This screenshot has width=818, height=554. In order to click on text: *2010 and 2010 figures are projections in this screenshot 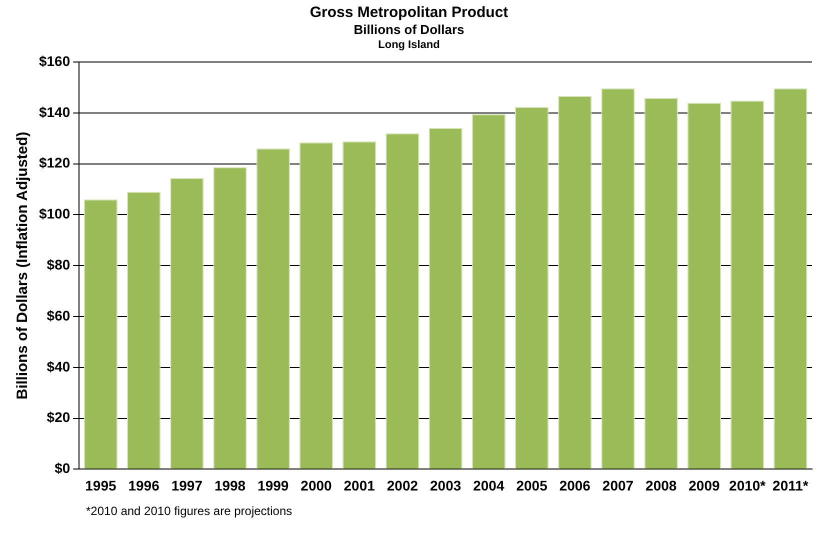, I will do `click(189, 511)`.